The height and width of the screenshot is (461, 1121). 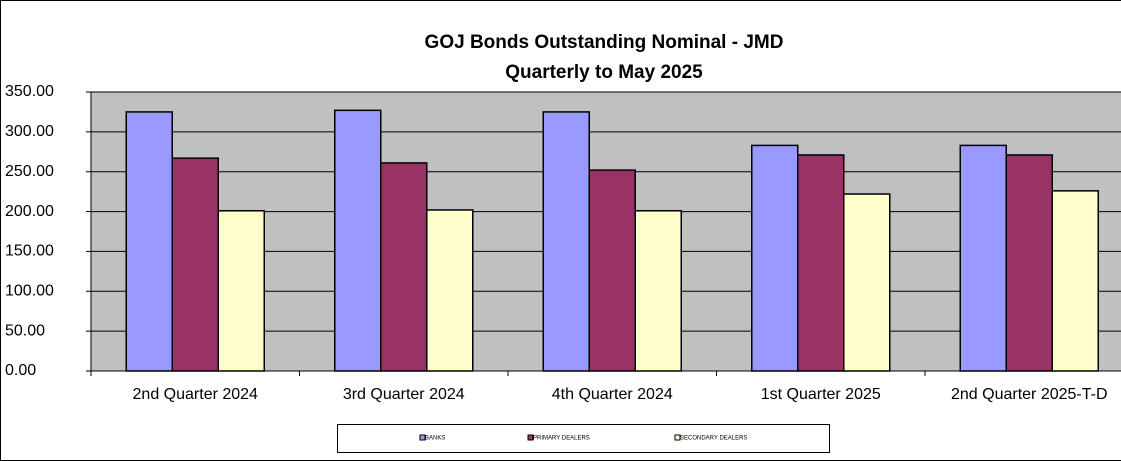 I want to click on y-tick-label: 50.00, so click(x=25, y=330).